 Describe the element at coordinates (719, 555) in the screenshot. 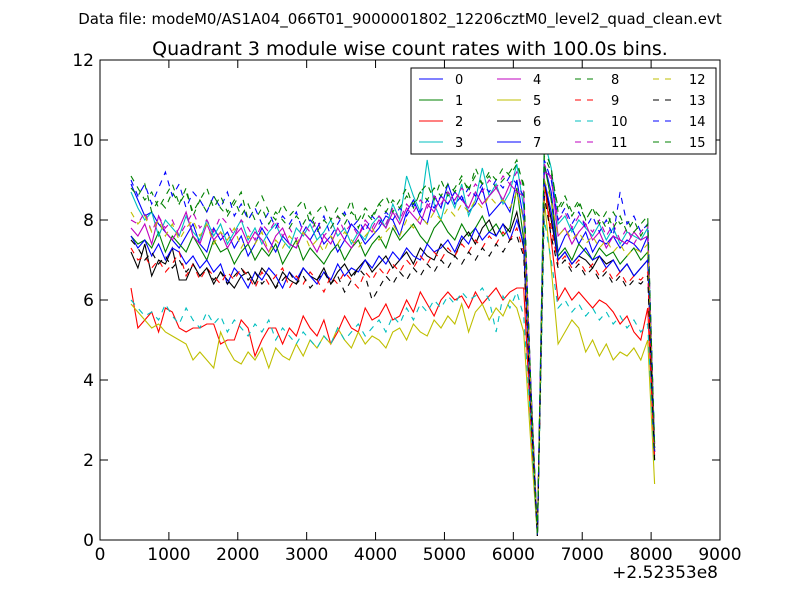

I see `x-tick-label: 9000` at that location.